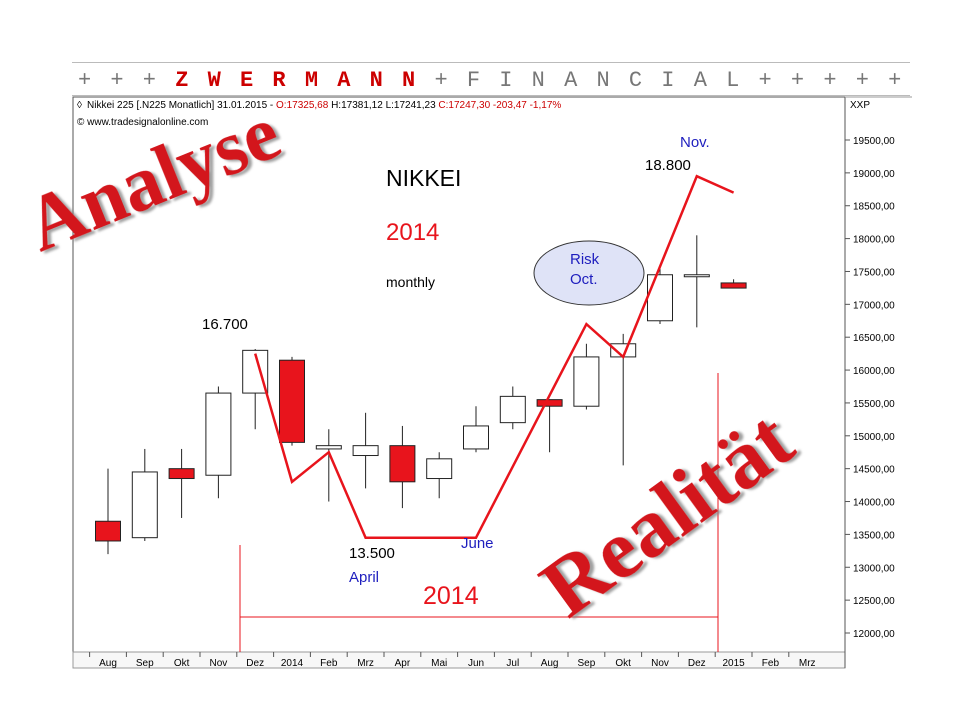 The height and width of the screenshot is (720, 960). Describe the element at coordinates (410, 282) in the screenshot. I see `chart-note: monthly` at that location.